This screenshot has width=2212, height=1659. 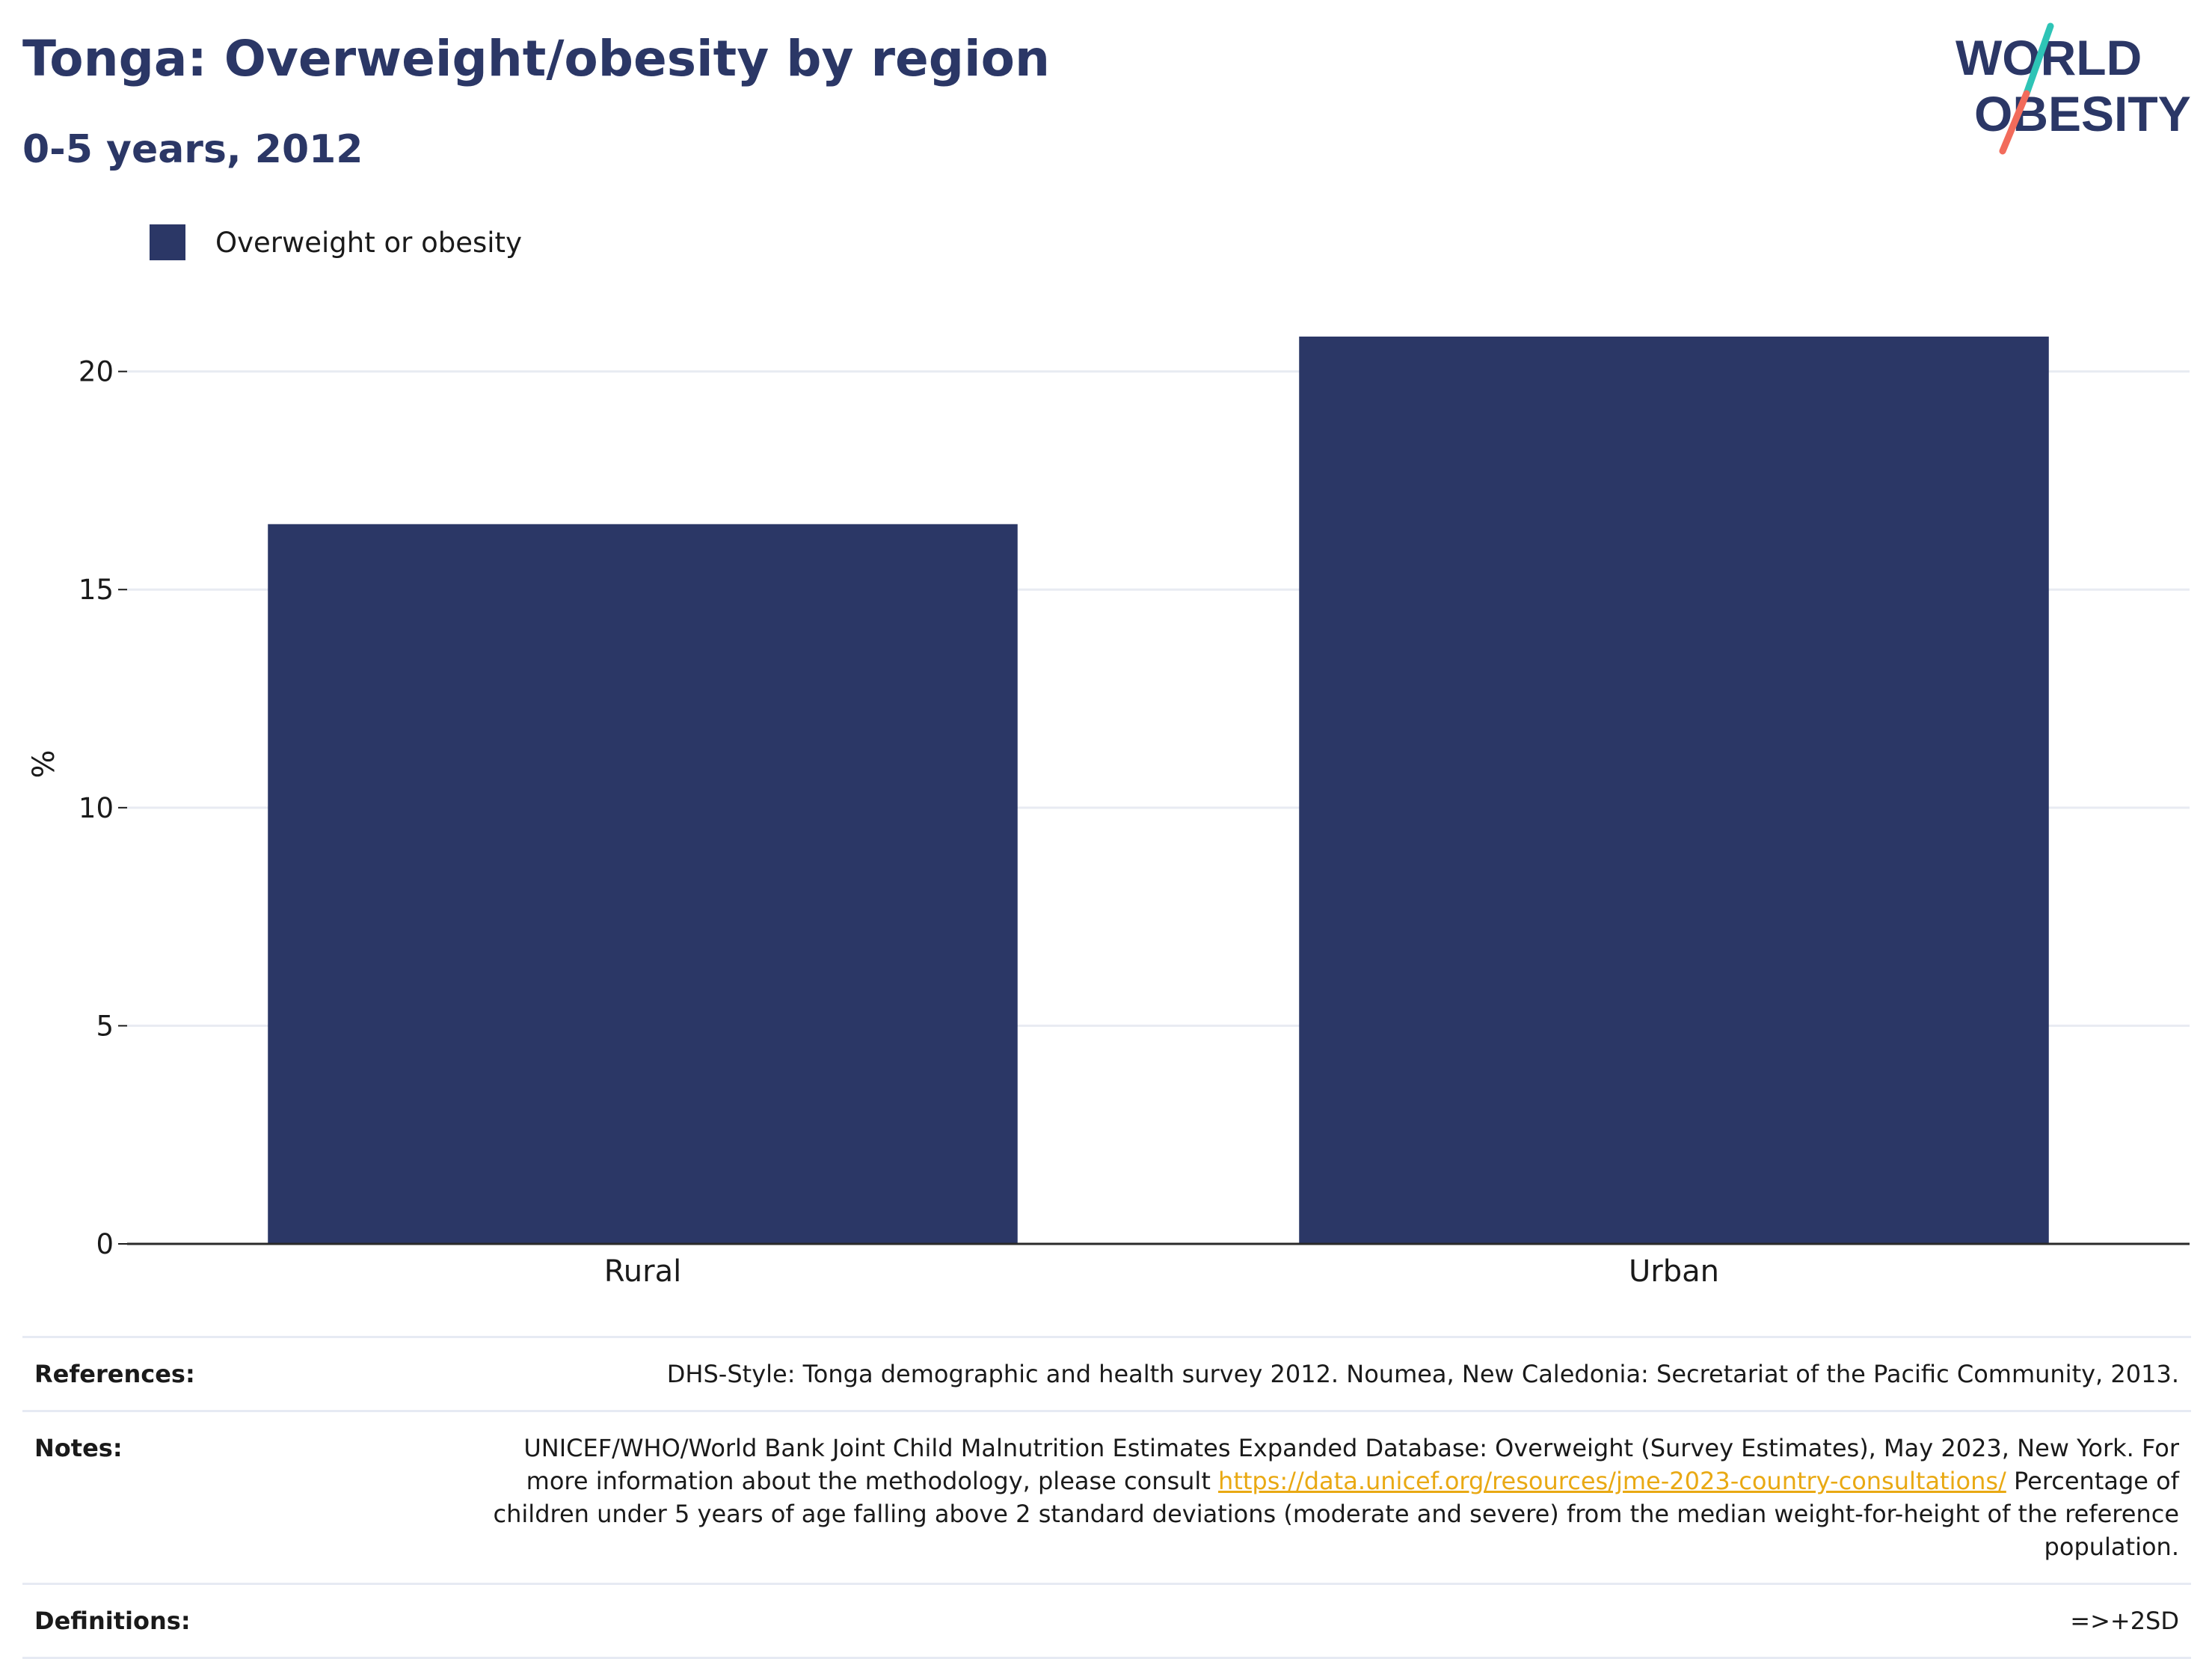 I want to click on world-obesity-logo: WORLD OBESITY, so click(x=2073, y=88).